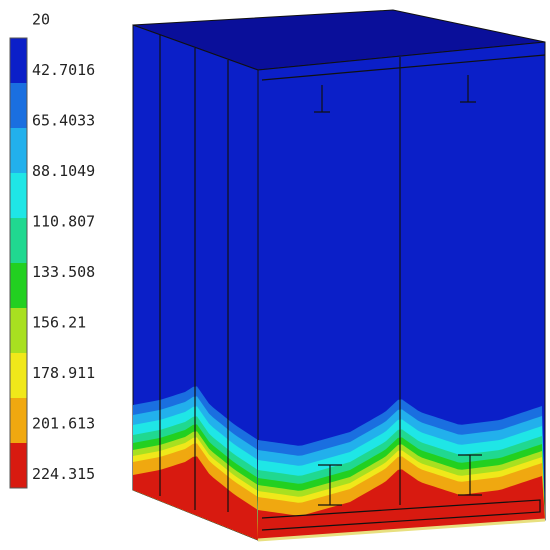 The image size is (550, 550). What do you see at coordinates (63, 171) in the screenshot?
I see `legend-label: 88.1049` at bounding box center [63, 171].